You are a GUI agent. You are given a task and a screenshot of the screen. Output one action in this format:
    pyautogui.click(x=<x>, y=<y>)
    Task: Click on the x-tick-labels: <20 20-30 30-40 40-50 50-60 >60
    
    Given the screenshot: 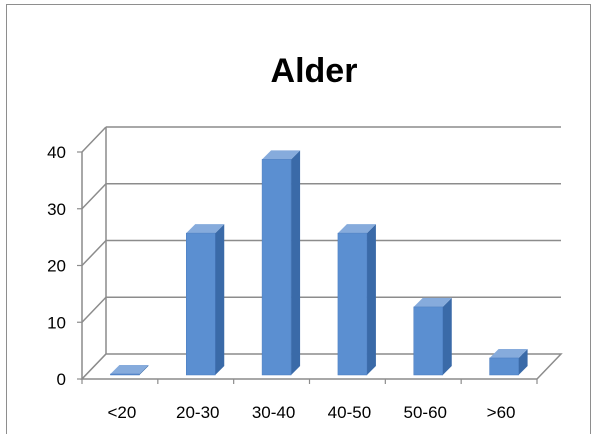 What is the action you would take?
    pyautogui.click(x=311, y=412)
    